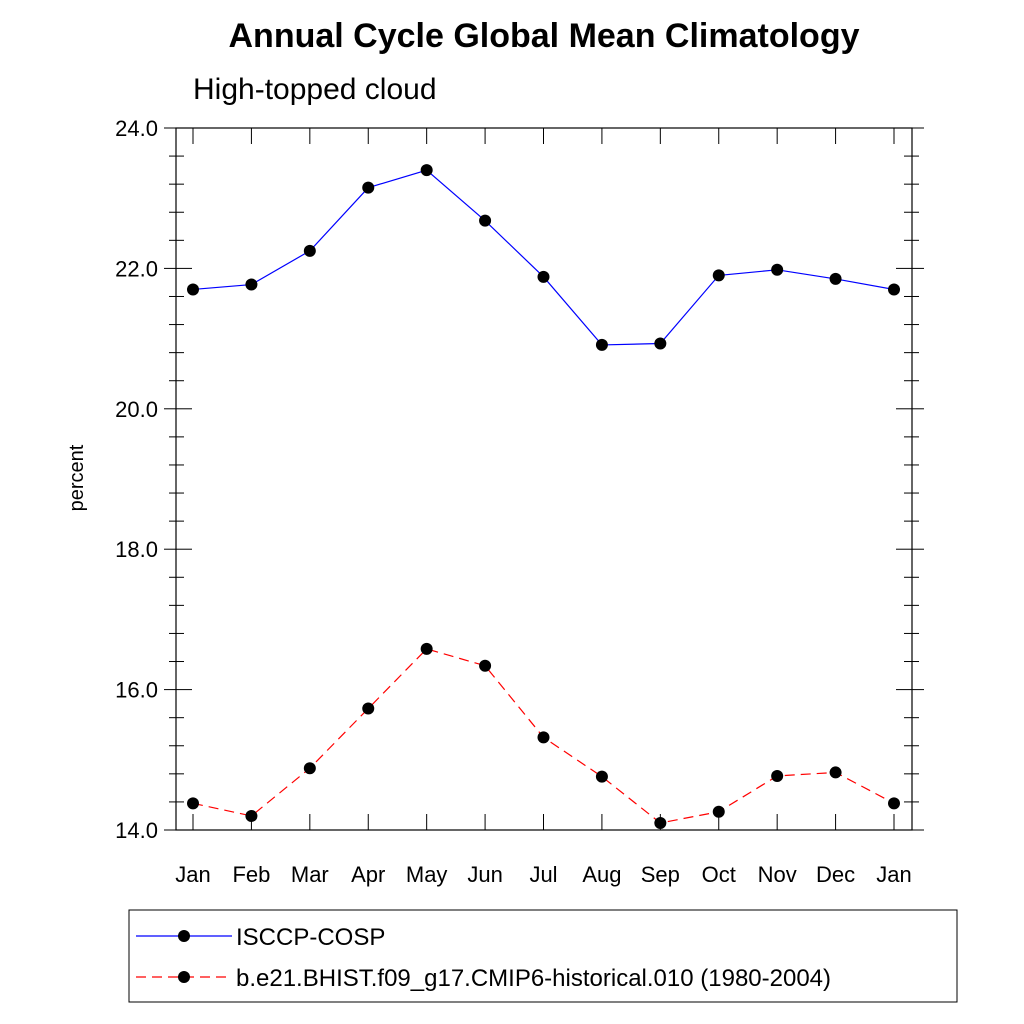 This screenshot has width=1024, height=1024. What do you see at coordinates (777, 874) in the screenshot?
I see `x-tick-label: Nov` at bounding box center [777, 874].